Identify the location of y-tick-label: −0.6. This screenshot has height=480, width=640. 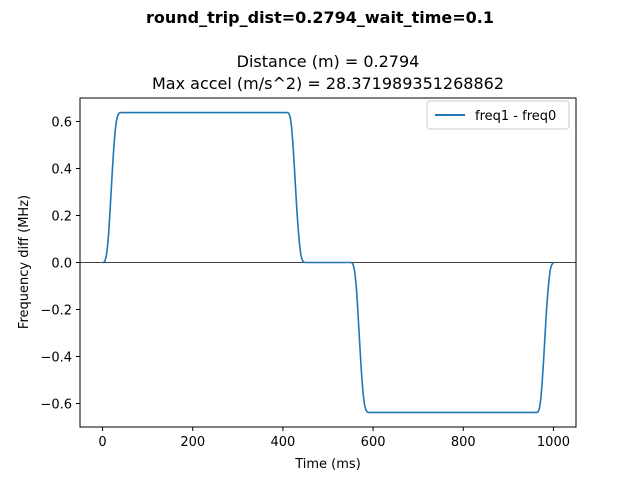
(56, 405).